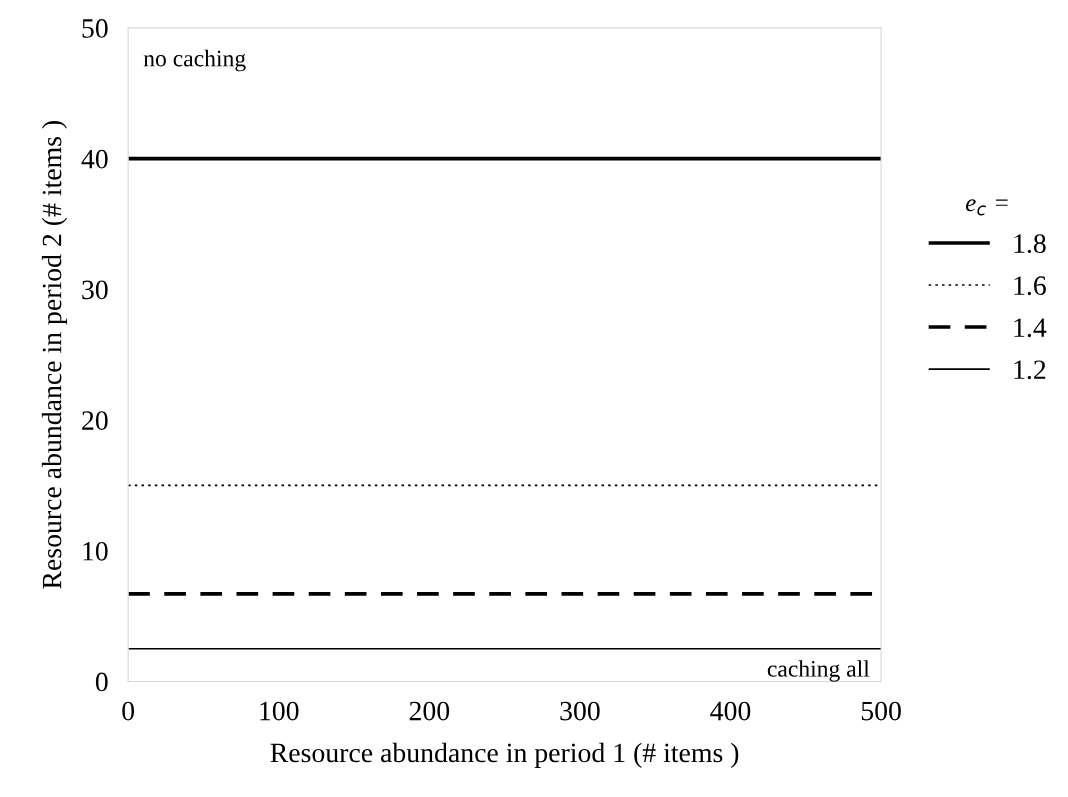 This screenshot has height=797, width=1068. I want to click on y-tick-label: 20, so click(95, 420).